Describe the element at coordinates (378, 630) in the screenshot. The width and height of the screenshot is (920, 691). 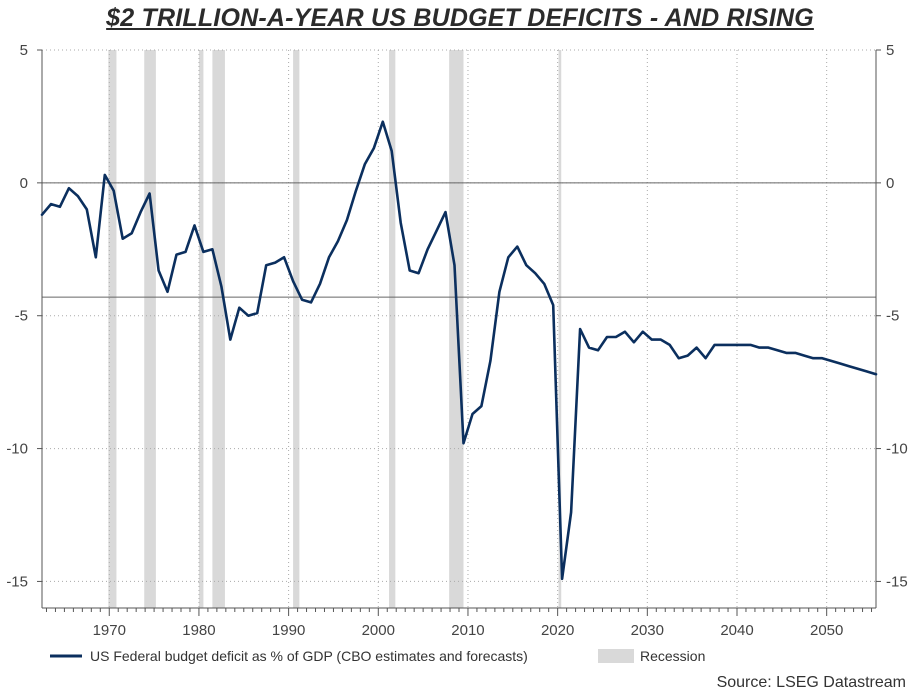
I see `x-tick-label-3: 2000` at that location.